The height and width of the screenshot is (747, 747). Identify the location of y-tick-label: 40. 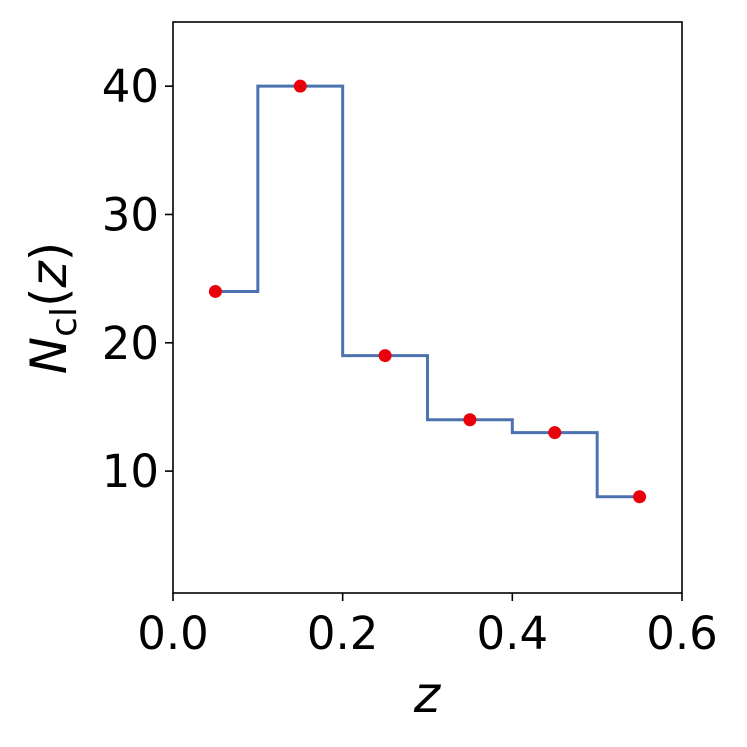
(130, 86).